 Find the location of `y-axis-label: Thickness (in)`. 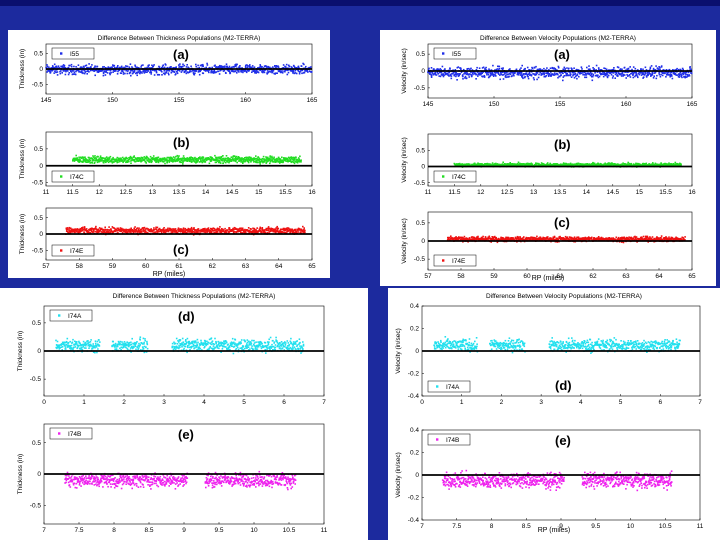

y-axis-label: Thickness (in) is located at coordinates (22, 69).